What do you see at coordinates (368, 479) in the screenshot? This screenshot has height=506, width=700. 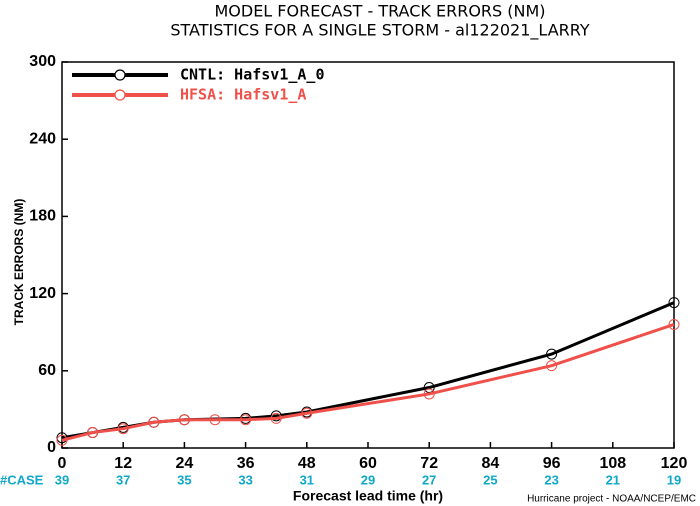 I see `case-count: 29` at bounding box center [368, 479].